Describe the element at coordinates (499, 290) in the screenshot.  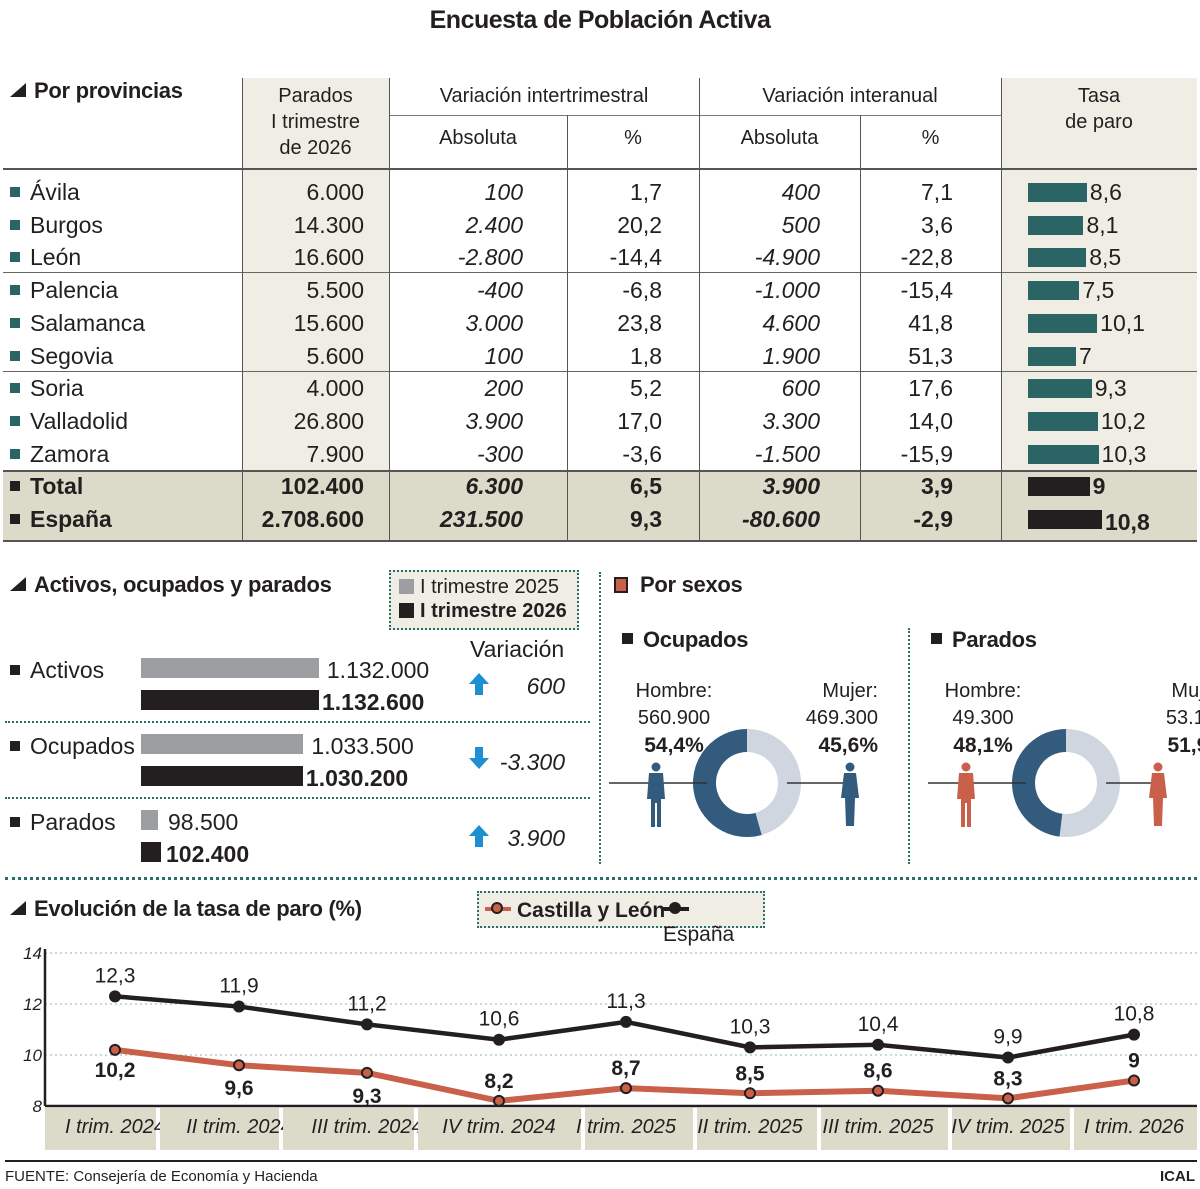
I see `inter-abs-value: -400` at that location.